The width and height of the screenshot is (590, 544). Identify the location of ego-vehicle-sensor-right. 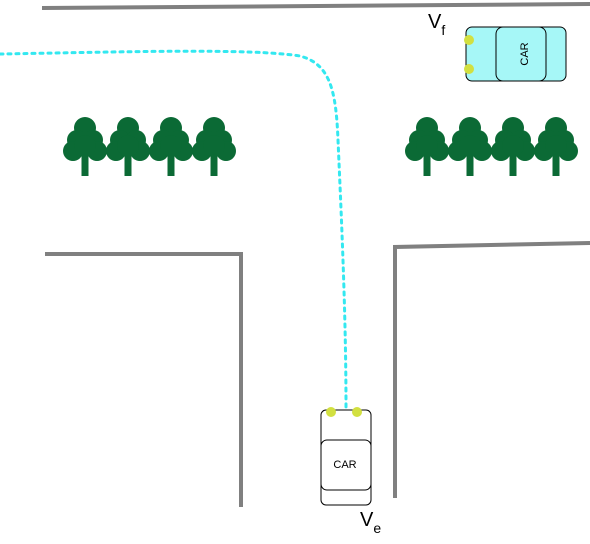
(357, 412).